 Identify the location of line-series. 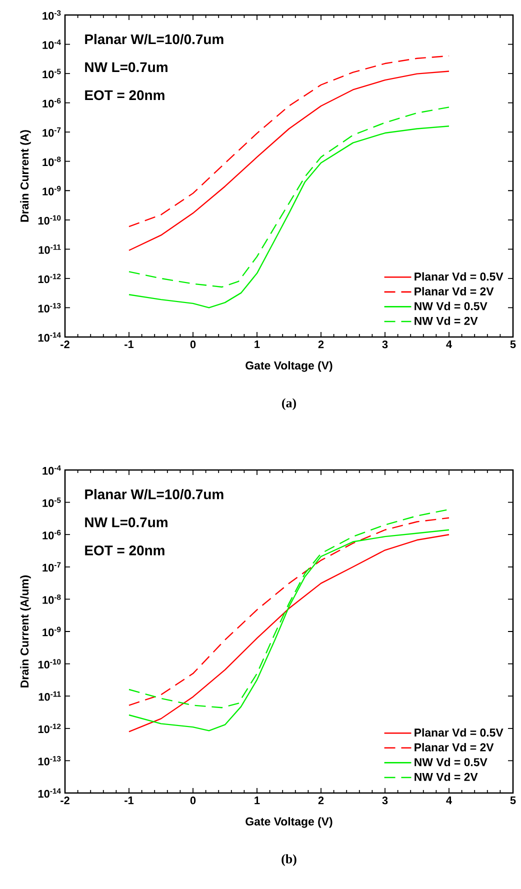
(289, 160).